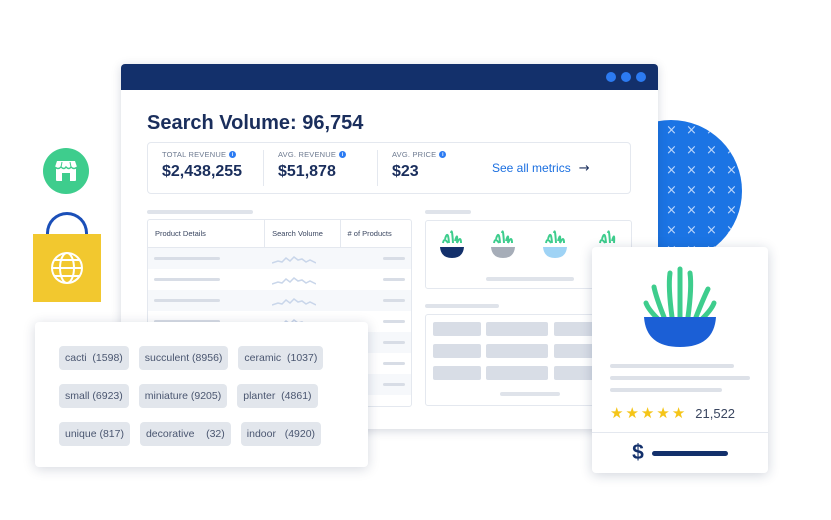 This screenshot has width=831, height=520. I want to click on metric-label: AVG. REVENUE, so click(307, 154).